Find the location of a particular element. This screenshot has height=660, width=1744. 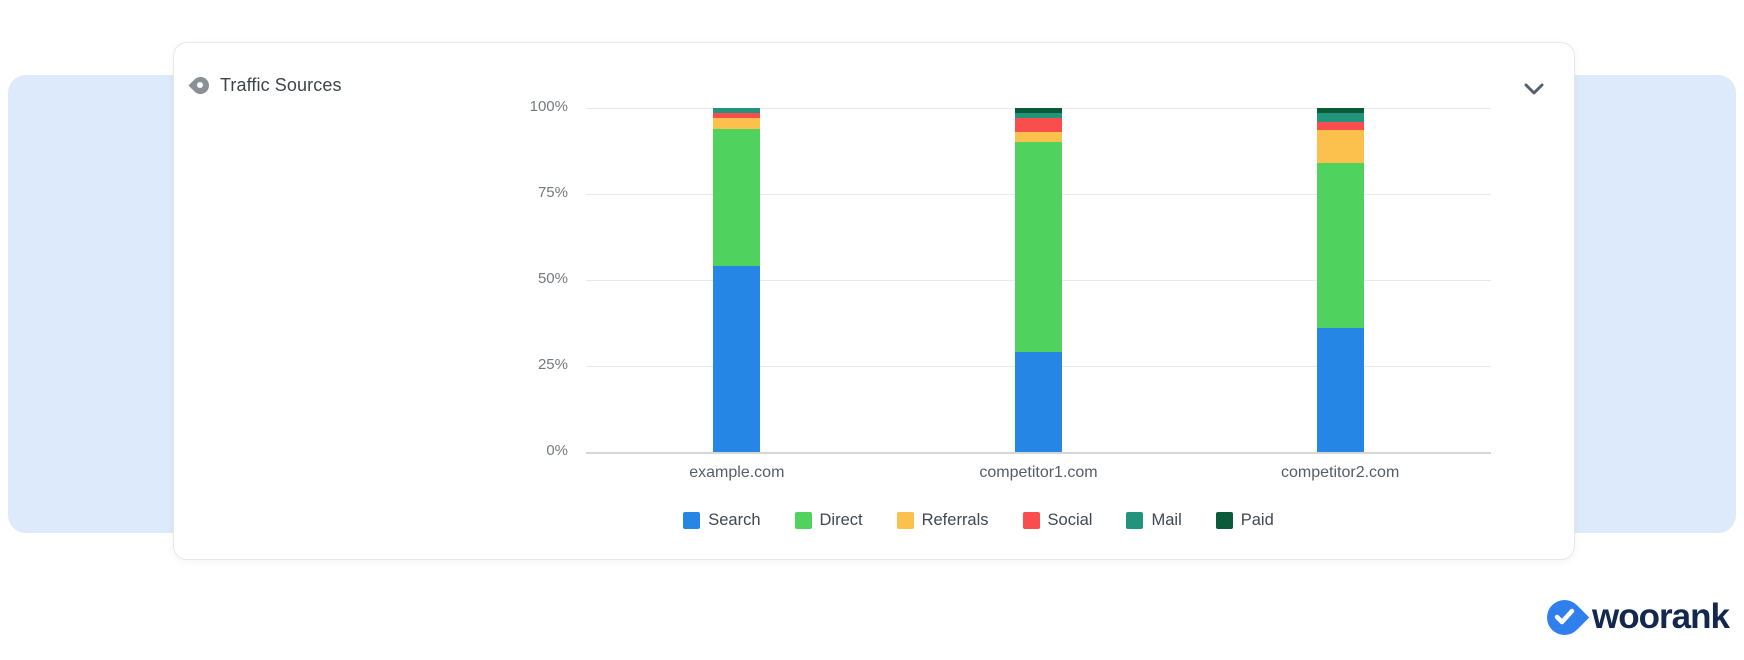

y-tick-label: 0% is located at coordinates (557, 450).